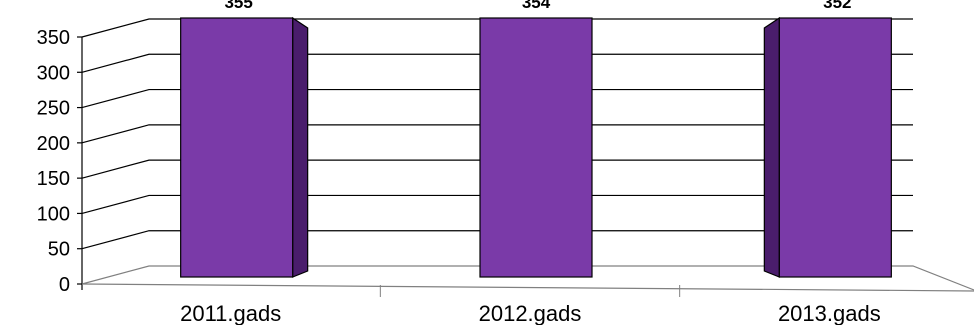  I want to click on data-label: 354, so click(536, 6).